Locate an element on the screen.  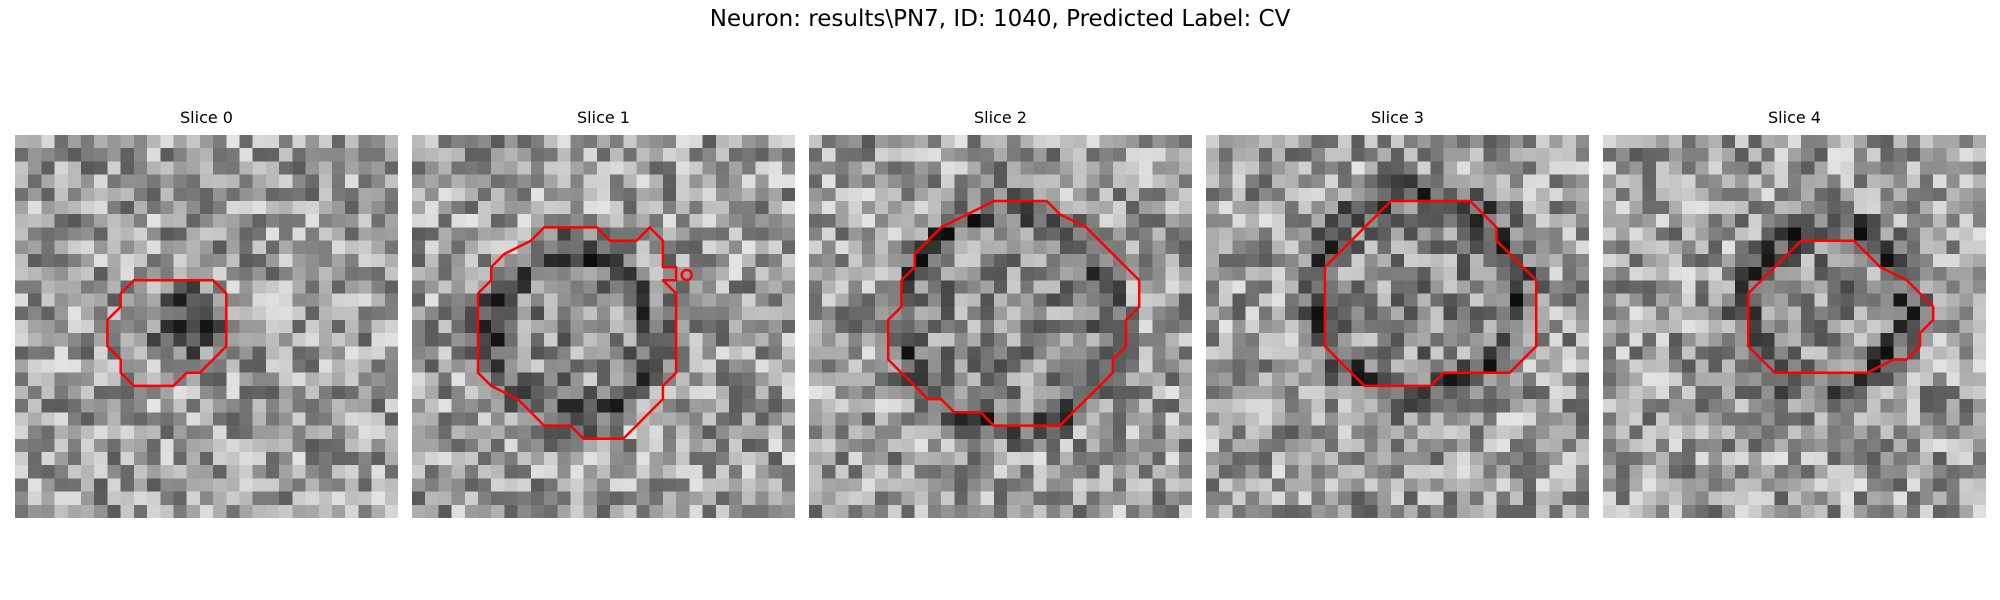
slice-panel-1: Slice 1 is located at coordinates (603, 313).